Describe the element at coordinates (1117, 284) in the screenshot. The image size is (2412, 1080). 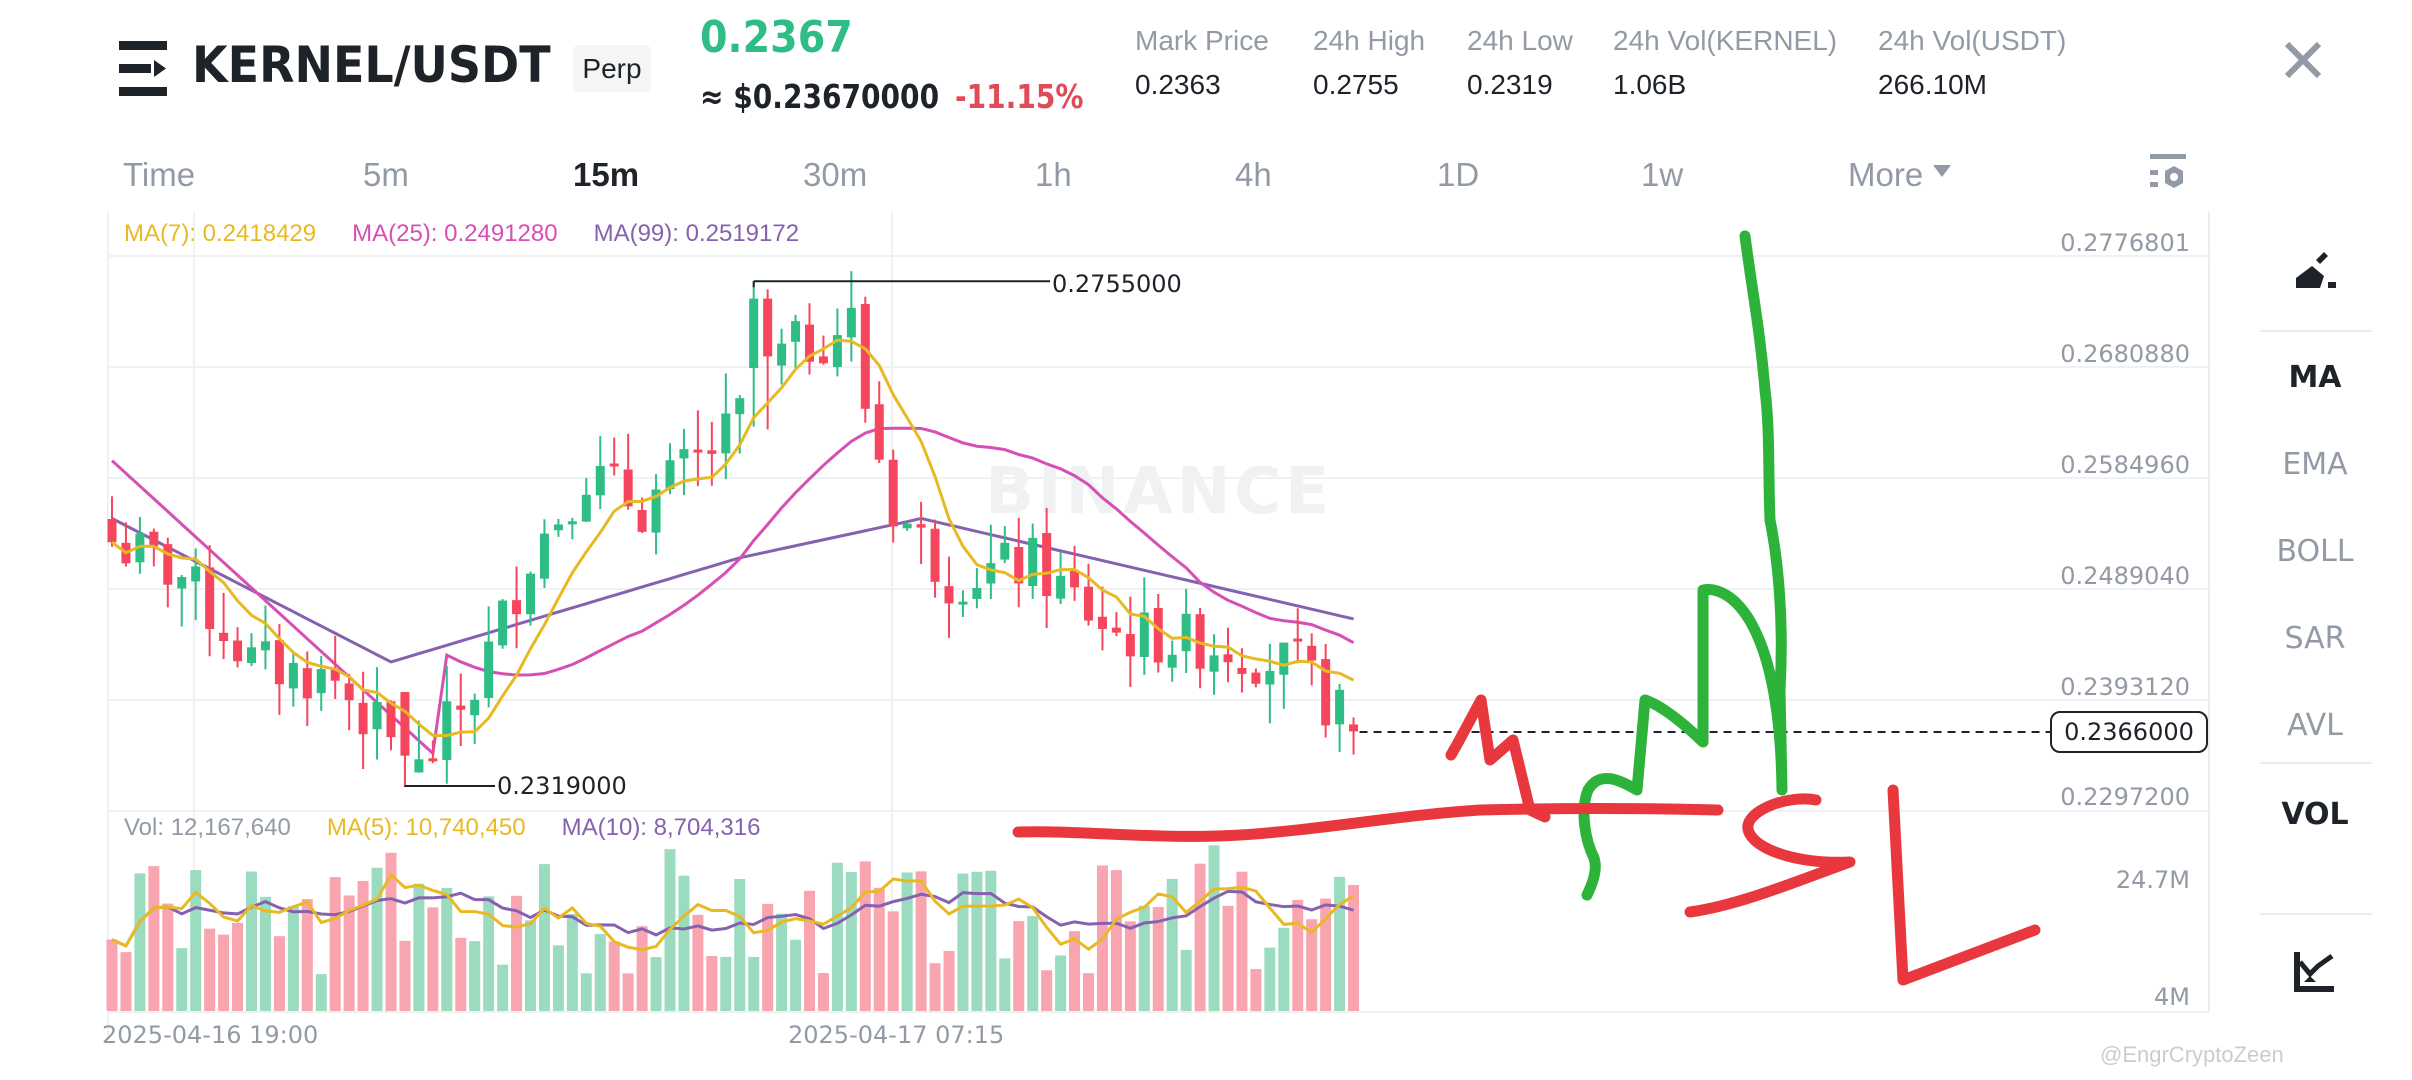
I see `high-price-marker: 0.2755000` at that location.